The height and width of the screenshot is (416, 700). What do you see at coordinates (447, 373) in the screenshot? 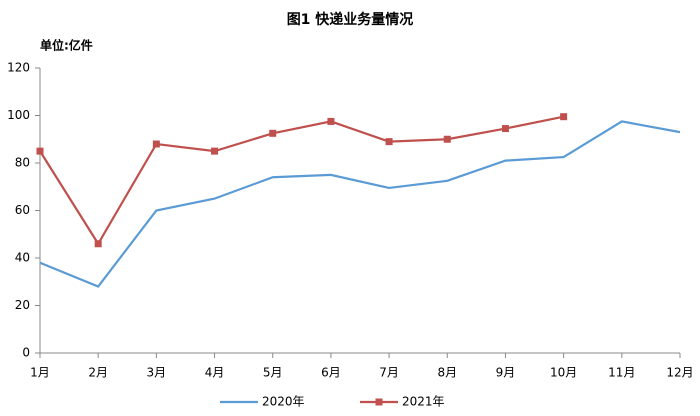
I see `x-tick-label: 8月` at bounding box center [447, 373].